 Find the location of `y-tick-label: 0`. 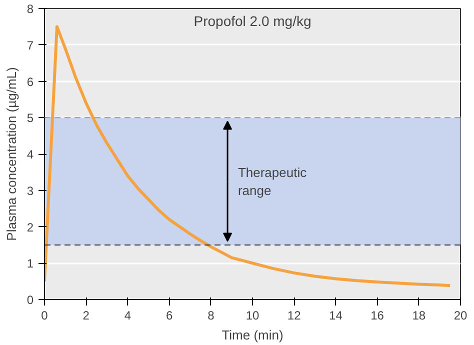

y-tick-label: 0 is located at coordinates (30, 300).